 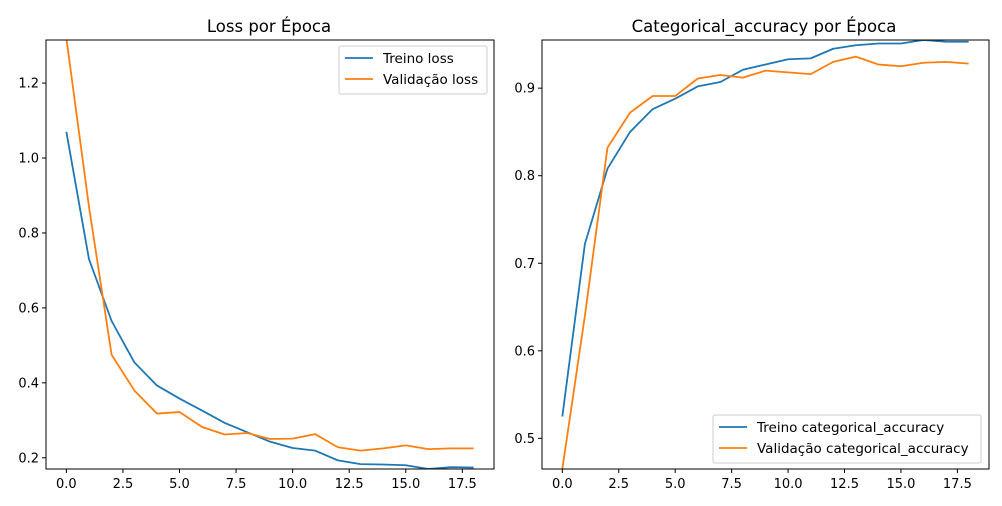 What do you see at coordinates (524, 264) in the screenshot?
I see `accuracy-y-tick-label: 0.7` at bounding box center [524, 264].